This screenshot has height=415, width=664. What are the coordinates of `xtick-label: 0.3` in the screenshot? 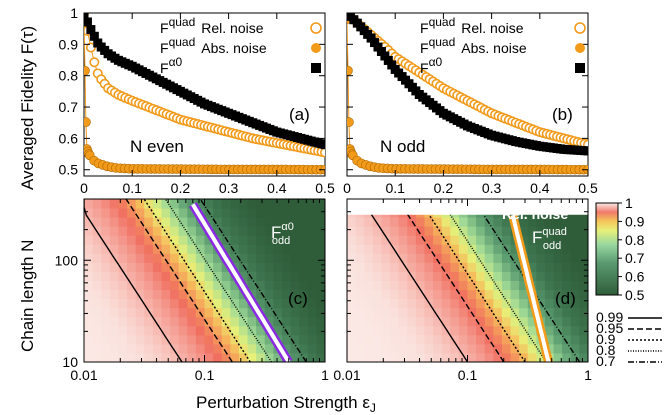 It's located at (229, 188).